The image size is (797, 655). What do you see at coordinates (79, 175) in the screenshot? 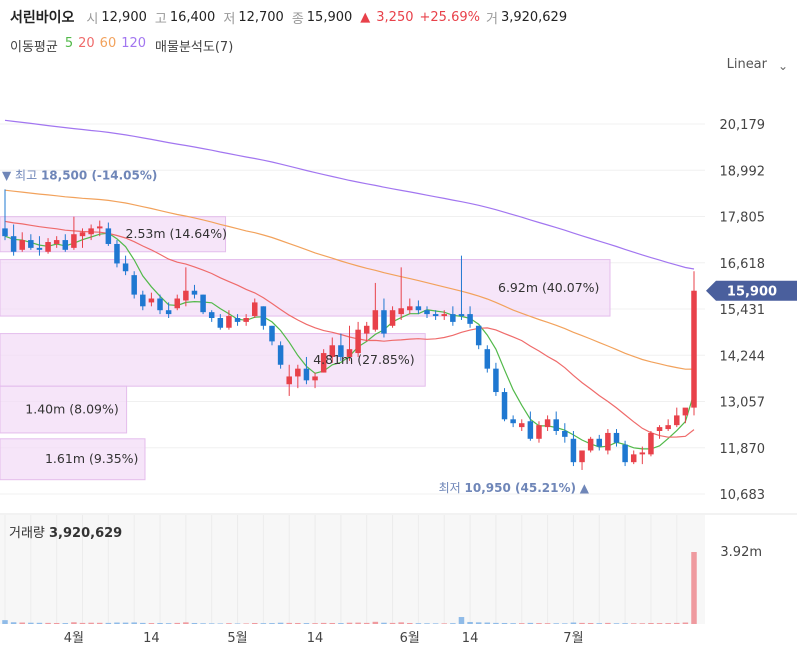
I see `high-marker: ▼ 최고 18,500 (-14.05%)` at bounding box center [79, 175].